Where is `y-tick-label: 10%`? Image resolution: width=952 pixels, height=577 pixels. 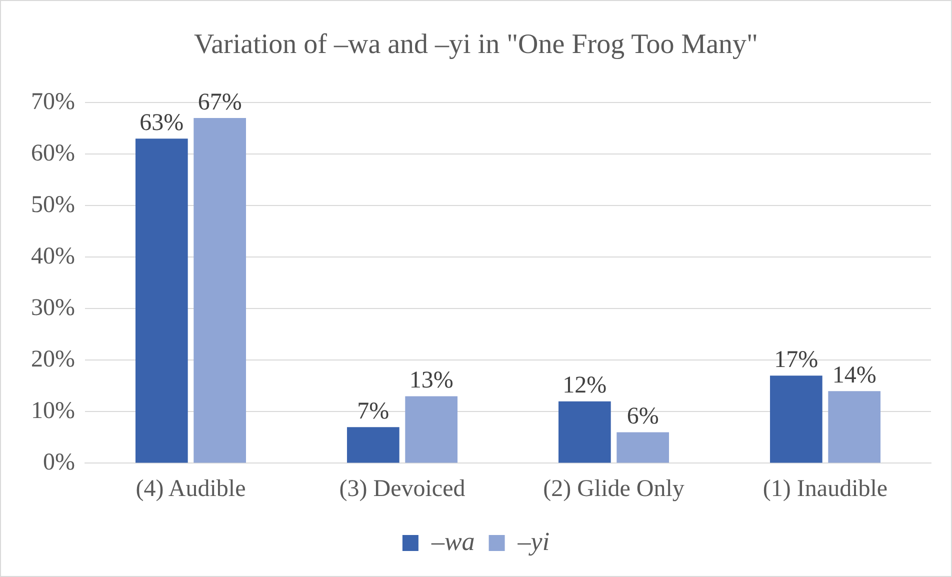
y-tick-label: 10% is located at coordinates (52, 411).